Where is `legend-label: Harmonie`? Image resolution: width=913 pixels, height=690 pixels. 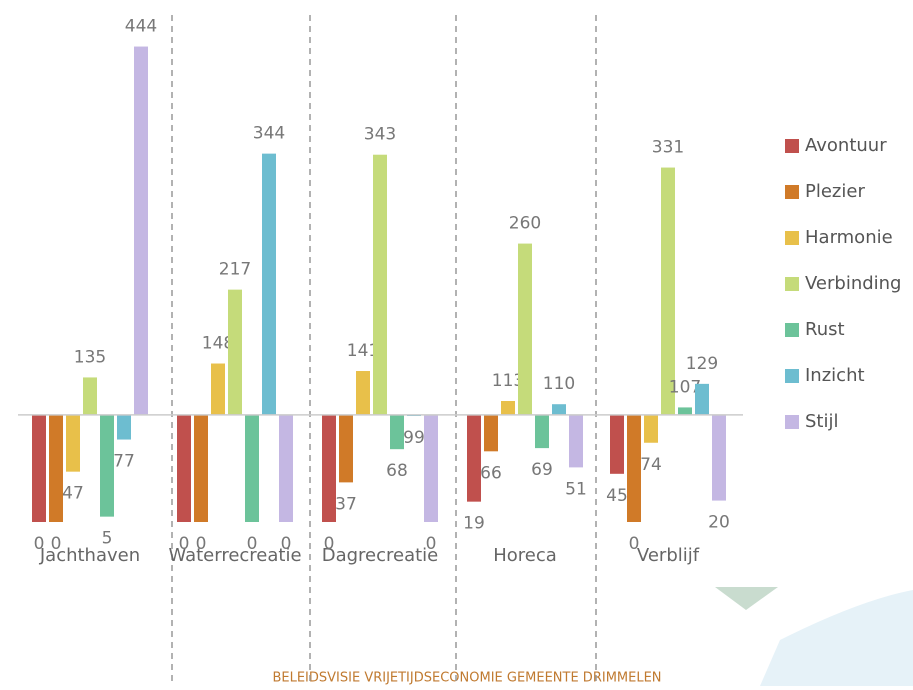
legend-label: Harmonie is located at coordinates (849, 237).